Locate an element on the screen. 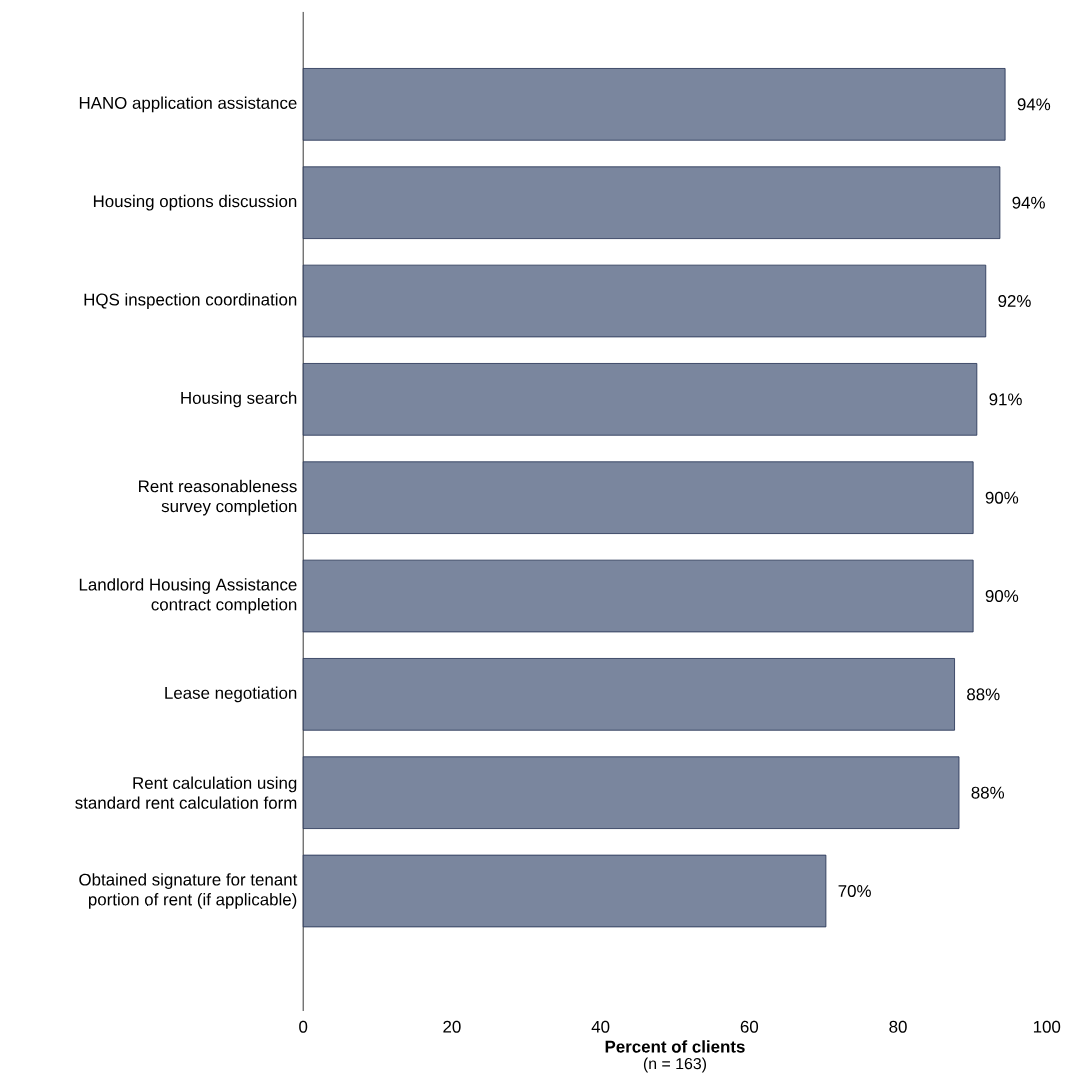  y-tick-label: HANO application assistance is located at coordinates (188, 104).